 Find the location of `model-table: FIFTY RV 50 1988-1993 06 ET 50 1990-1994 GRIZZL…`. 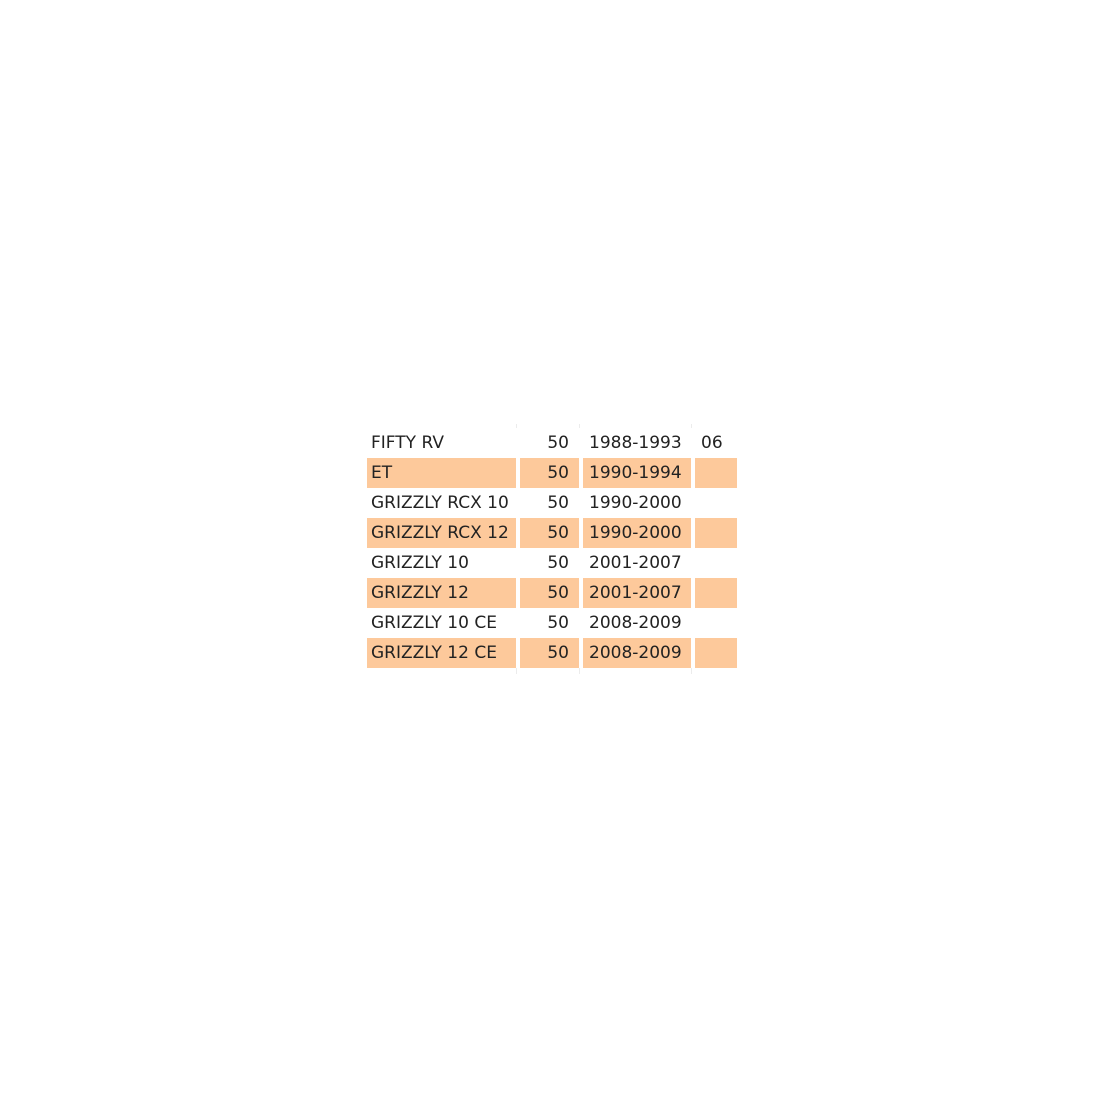

model-table: FIFTY RV 50 1988-1993 06 ET 50 1990-1994 GRIZZL… is located at coordinates (552, 548).